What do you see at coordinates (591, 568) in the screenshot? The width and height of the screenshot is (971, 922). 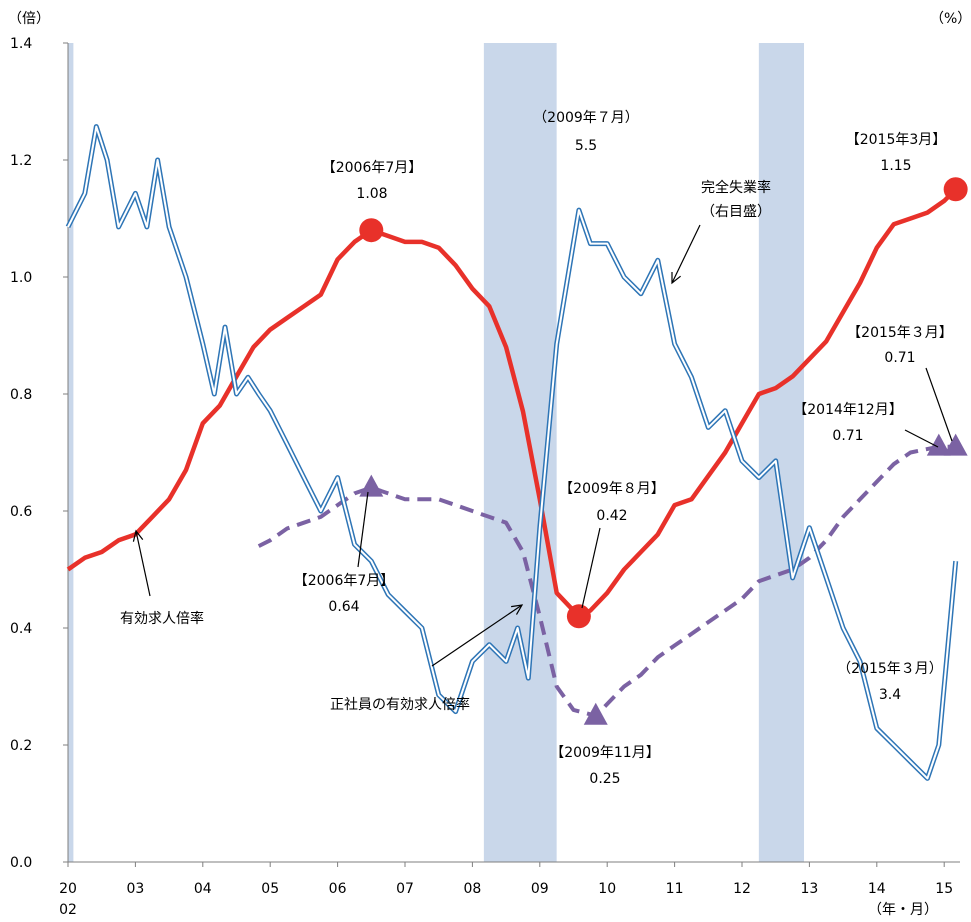 I see `leader-trough-2009` at bounding box center [591, 568].